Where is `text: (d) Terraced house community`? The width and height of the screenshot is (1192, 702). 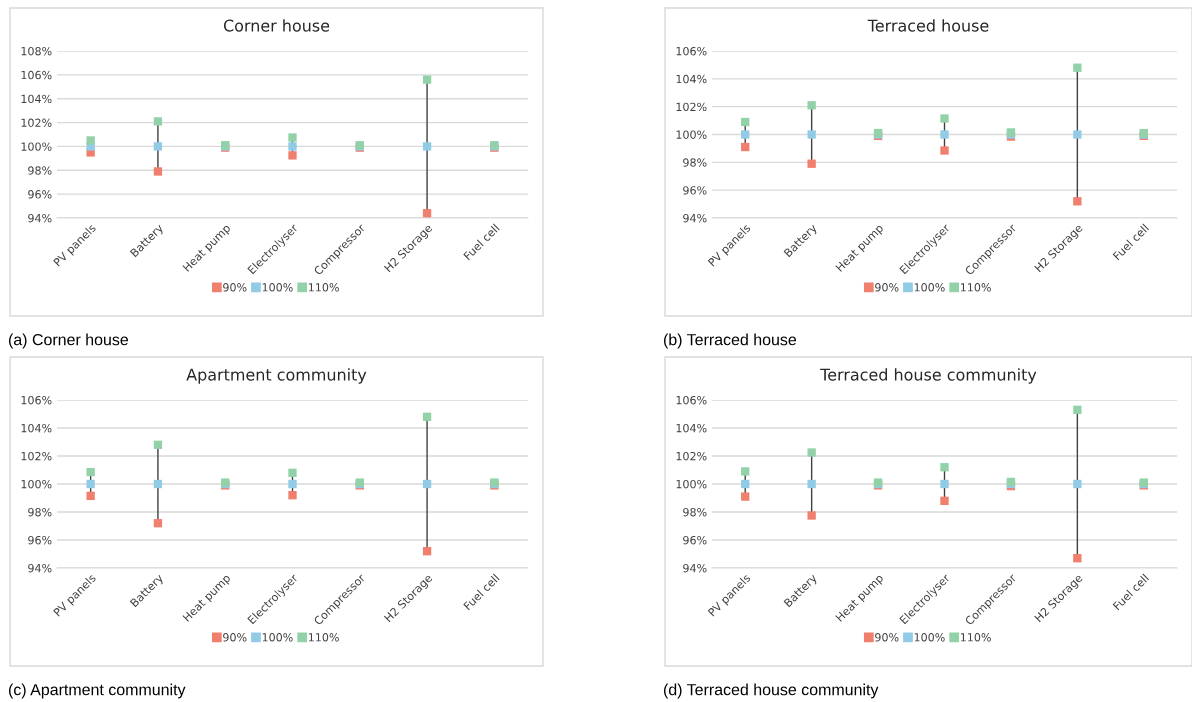
text: (d) Terraced house community is located at coordinates (771, 691).